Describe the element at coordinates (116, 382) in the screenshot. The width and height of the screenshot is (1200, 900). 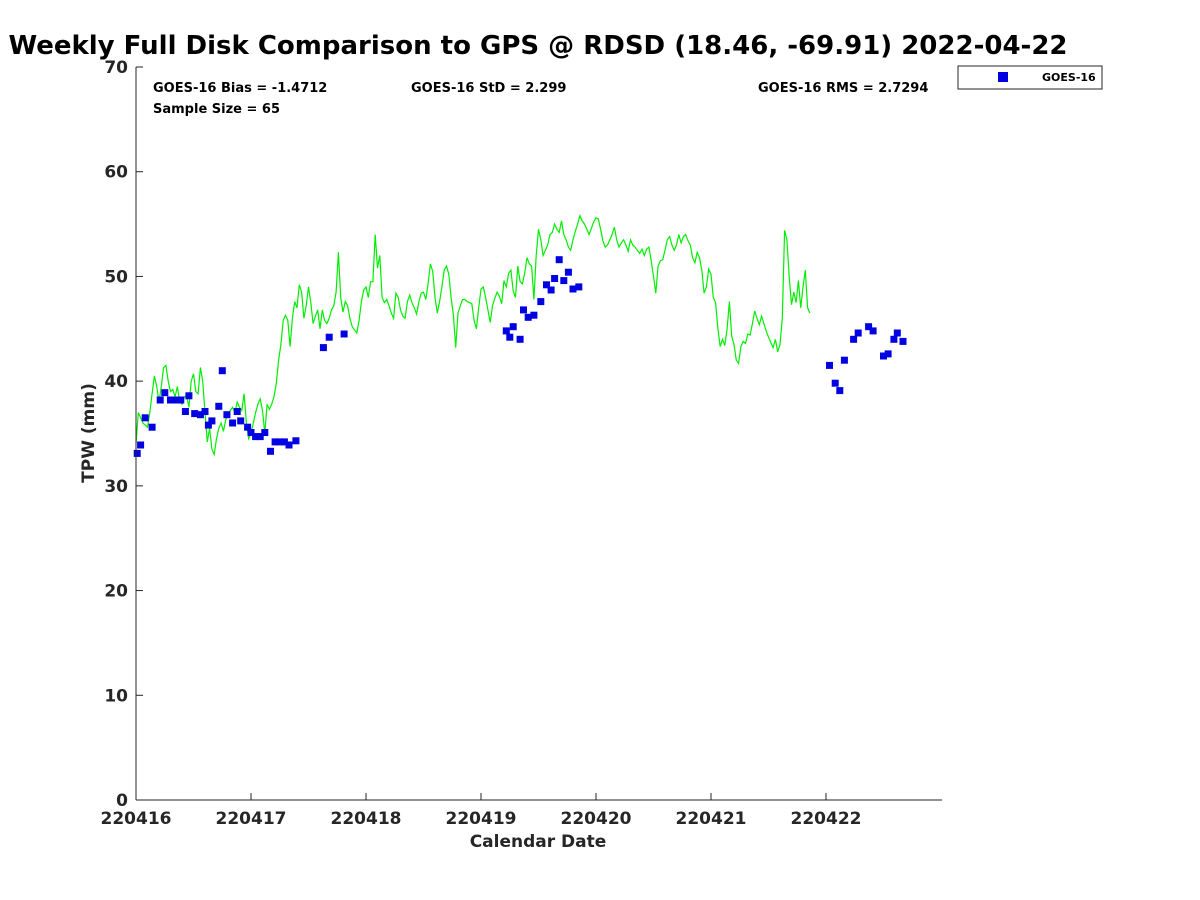
I see `y-tick-label: 40` at that location.